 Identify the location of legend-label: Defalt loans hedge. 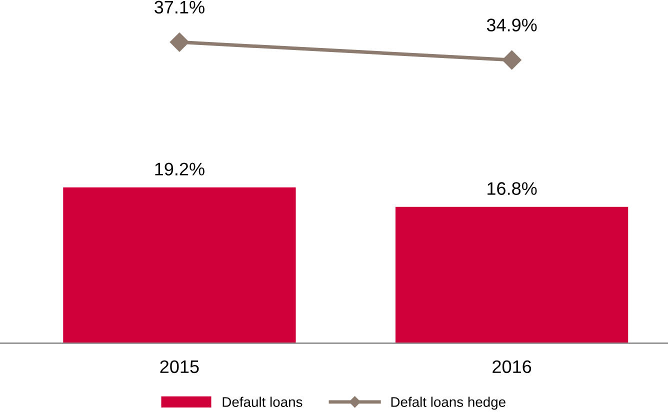
(448, 403).